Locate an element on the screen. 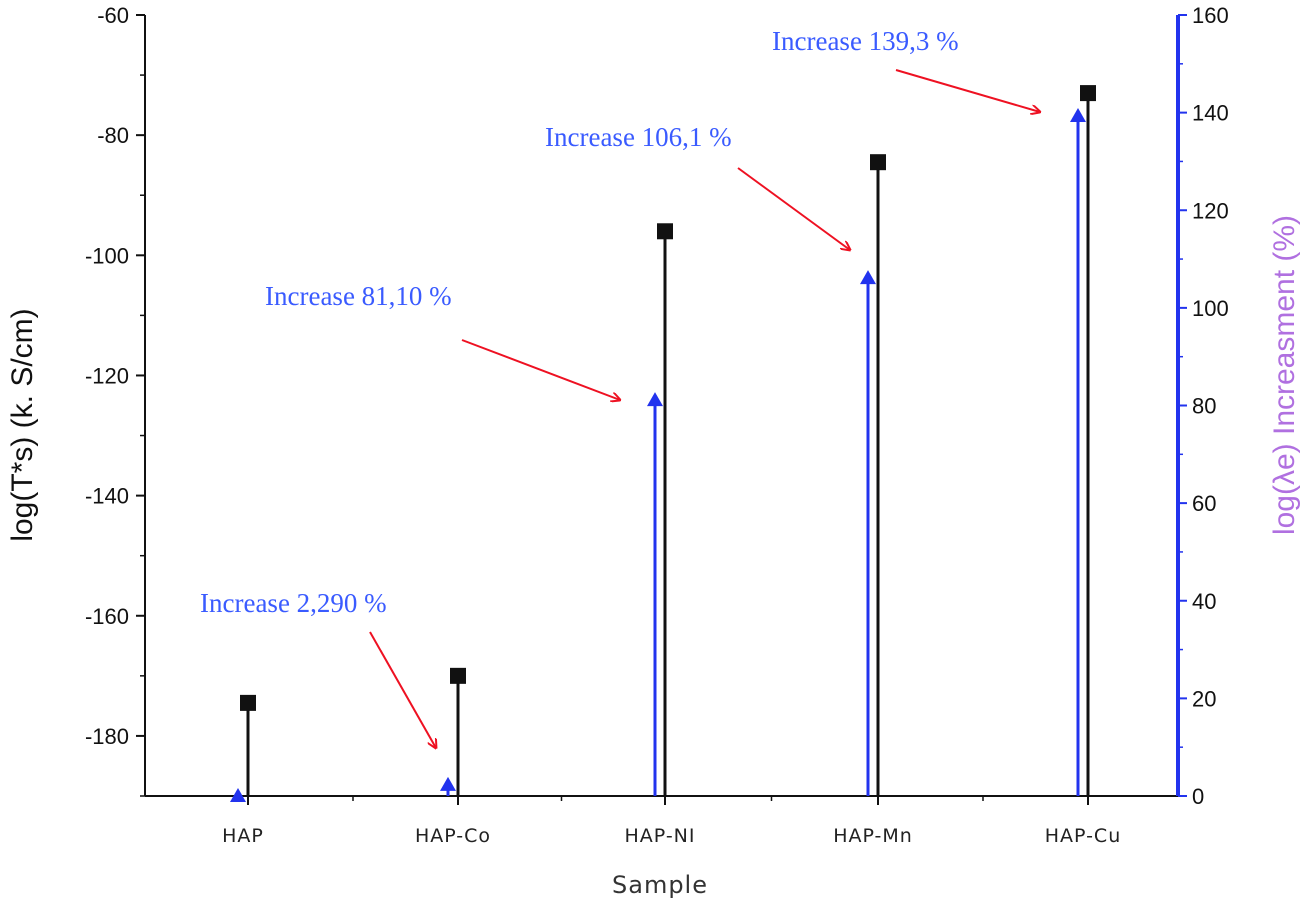  left-tick-label: -80 is located at coordinates (113, 135).